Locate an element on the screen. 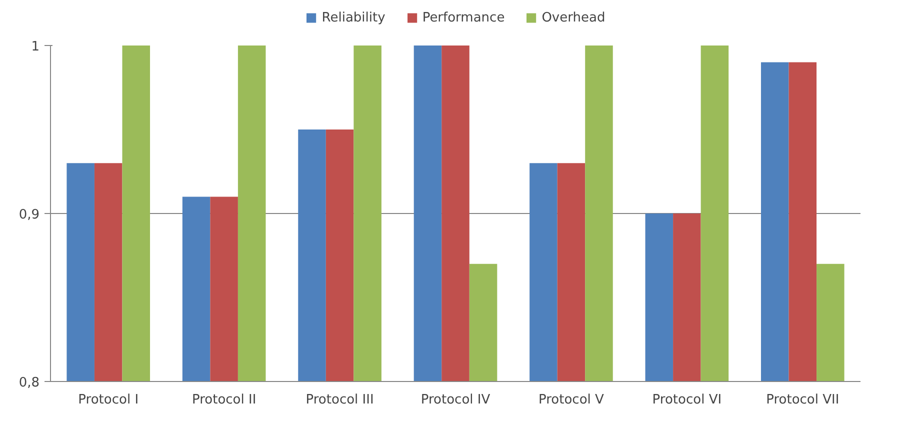  x-tick-label: Protocol I is located at coordinates (108, 400).